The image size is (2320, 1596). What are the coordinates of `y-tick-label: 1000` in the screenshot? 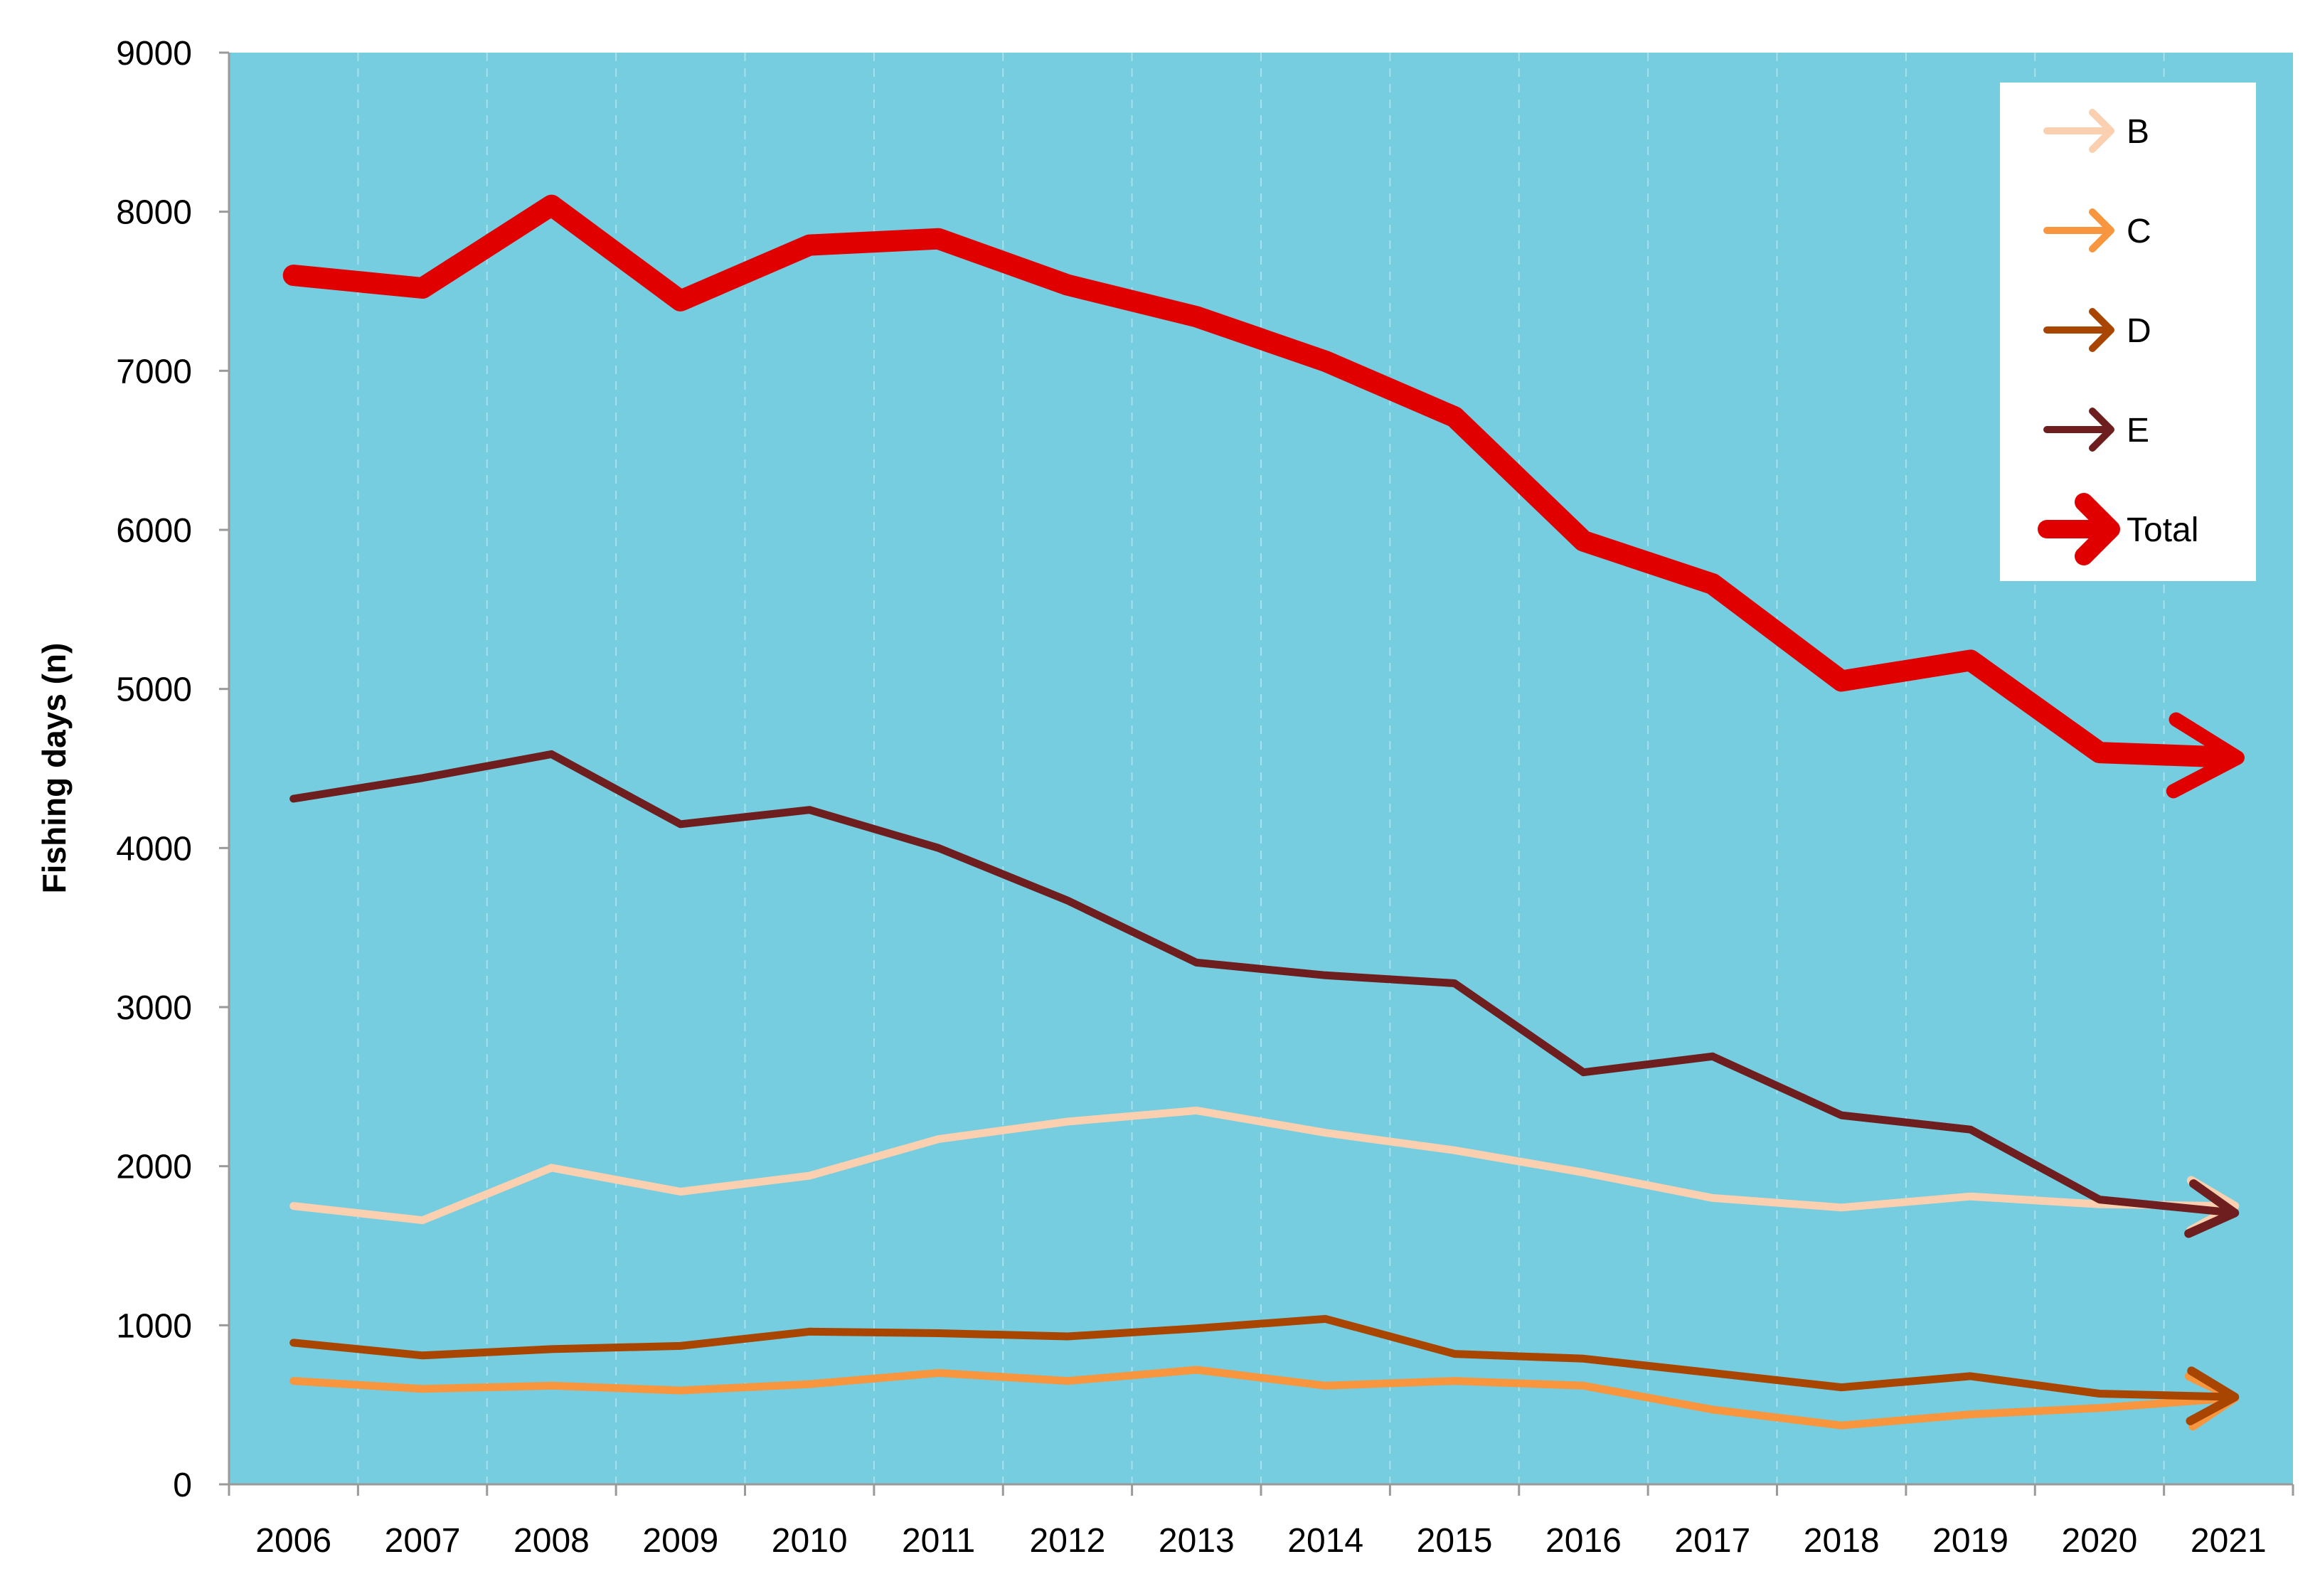 It's located at (154, 1326).